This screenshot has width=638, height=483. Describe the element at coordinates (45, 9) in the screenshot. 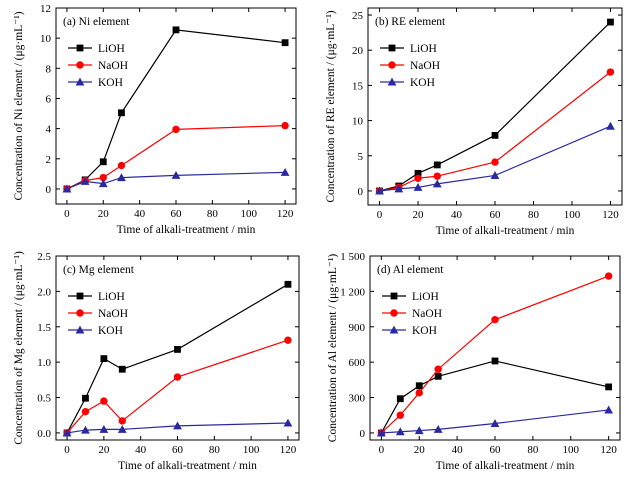

I see `y-tick-label: 12` at that location.